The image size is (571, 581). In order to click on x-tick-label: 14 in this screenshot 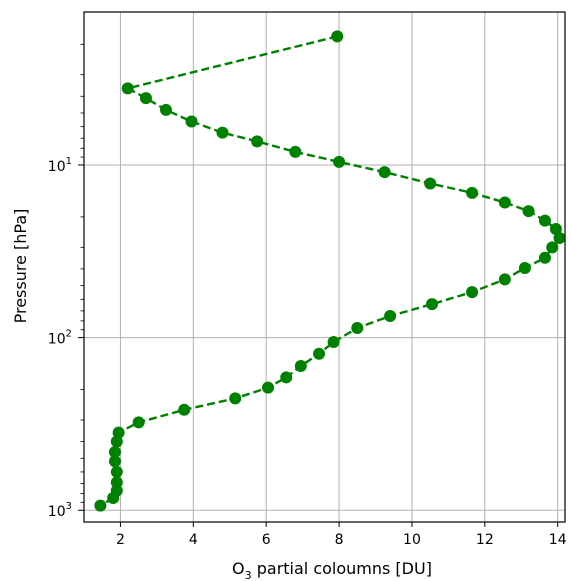, I will do `click(558, 540)`.